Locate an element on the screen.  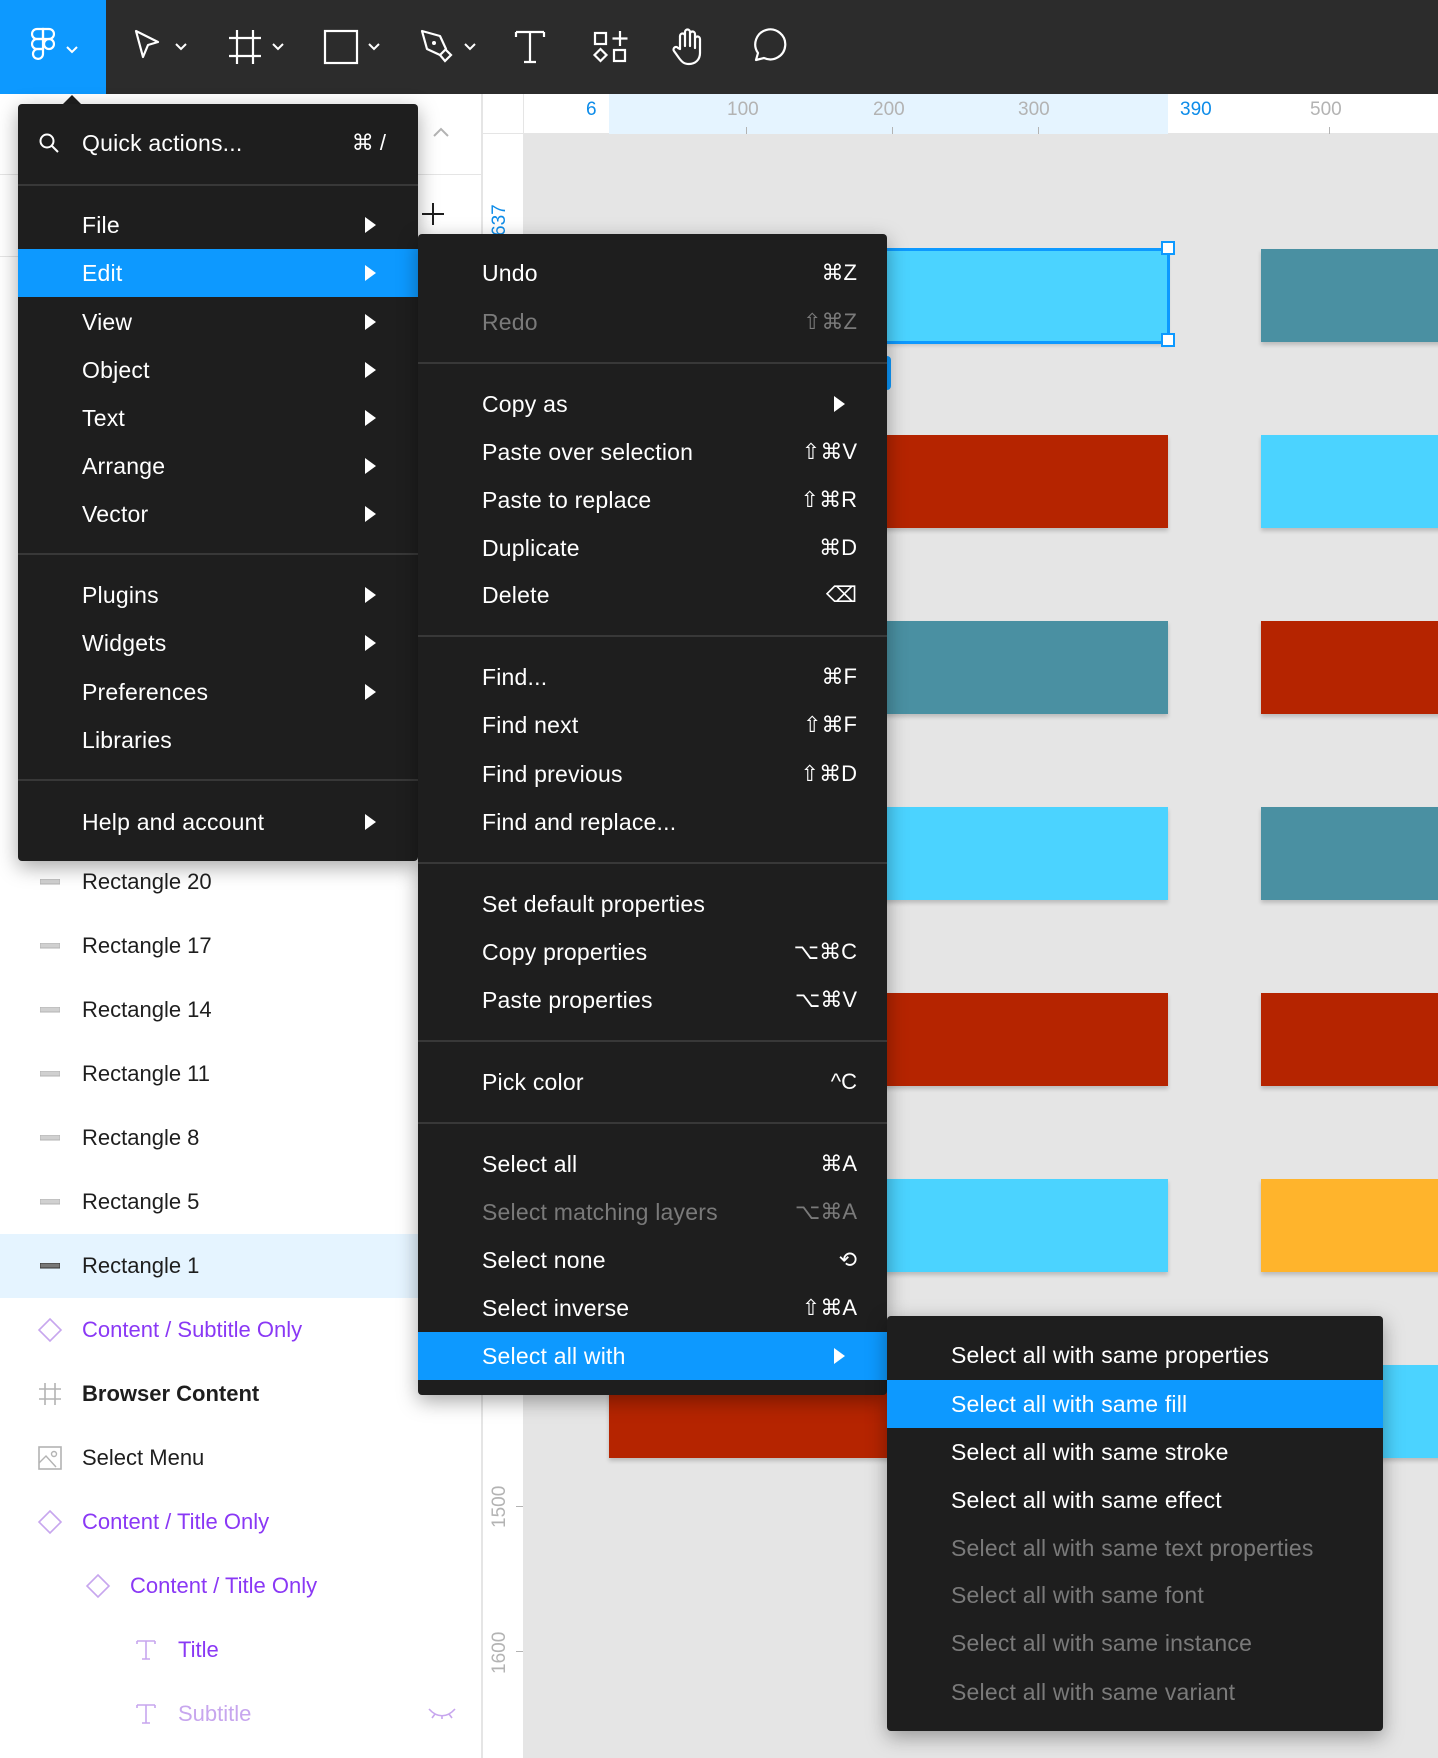
menu-item-widgets: Widgets is located at coordinates (218, 643).